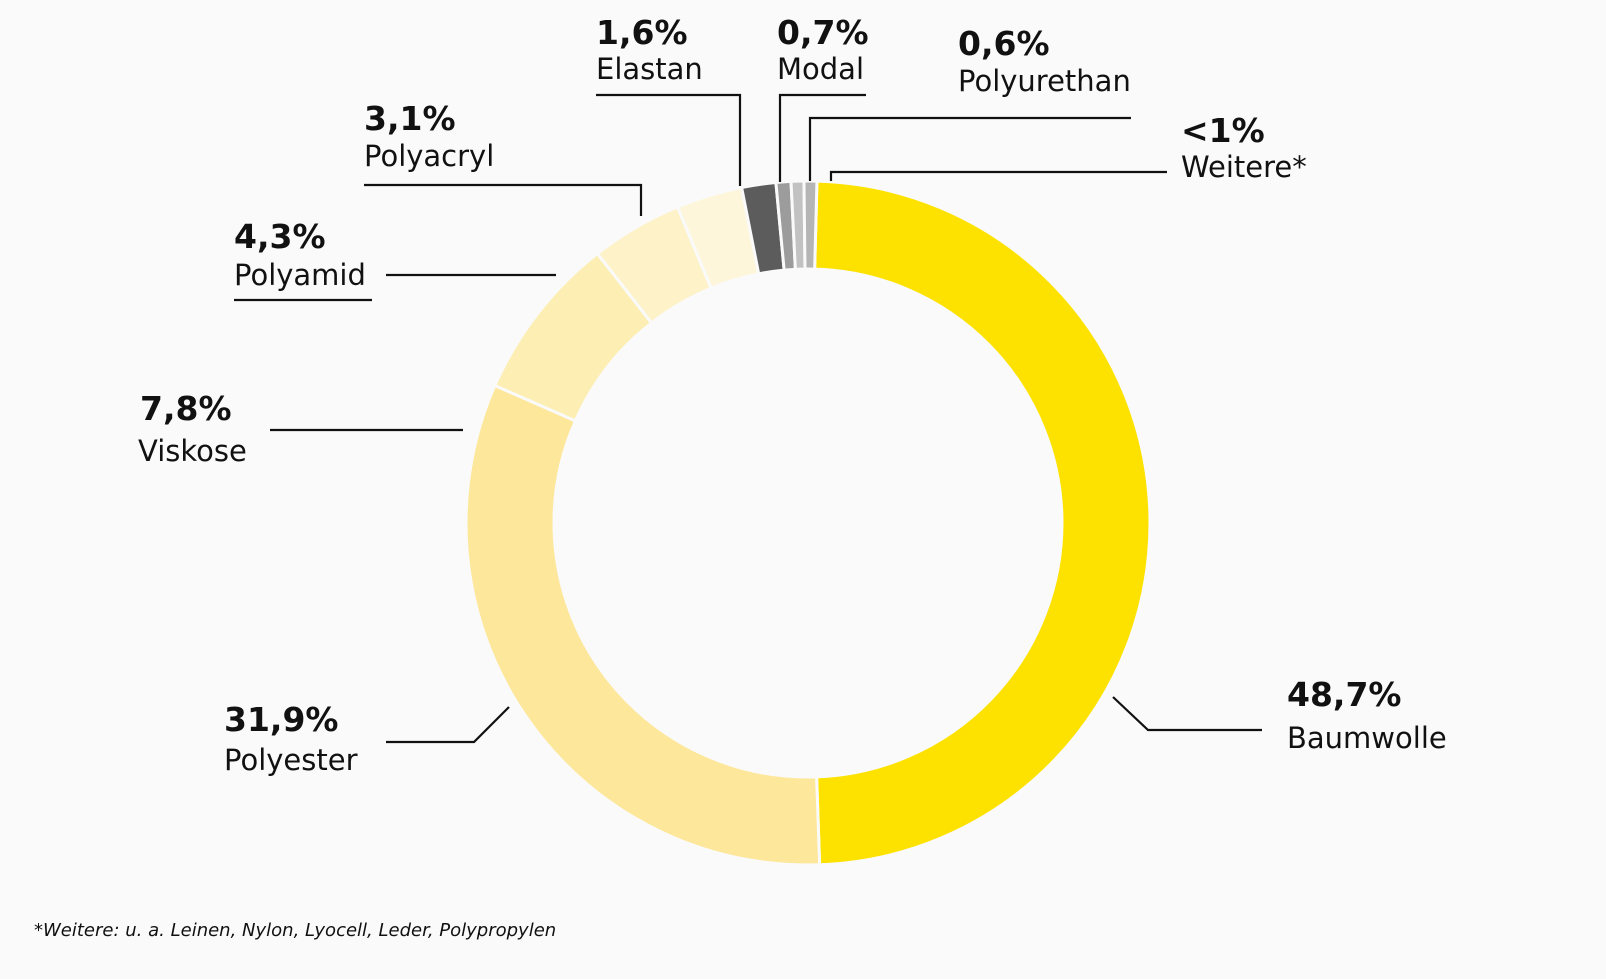 This screenshot has height=979, width=1606. Describe the element at coordinates (823, 32) in the screenshot. I see `value-label-modal: 0,7%` at that location.